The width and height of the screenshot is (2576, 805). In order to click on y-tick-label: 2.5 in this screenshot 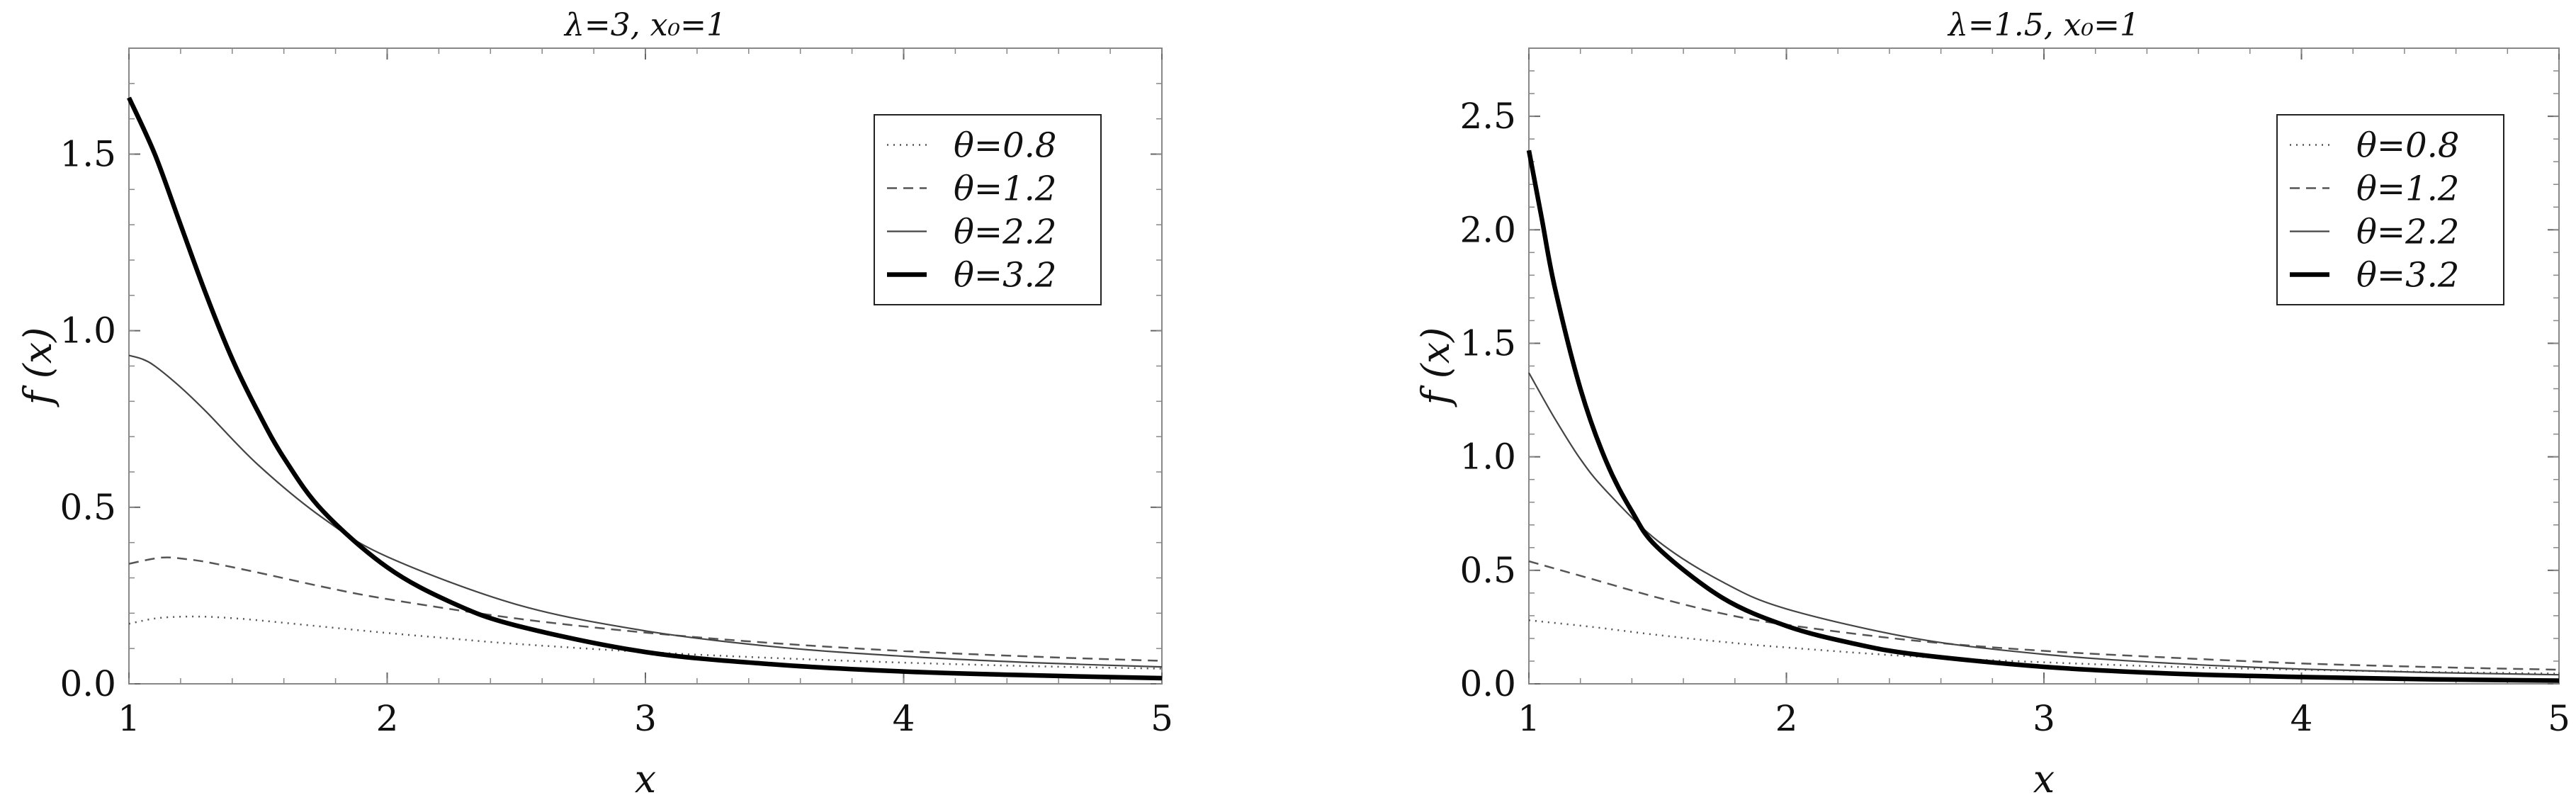, I will do `click(1487, 116)`.